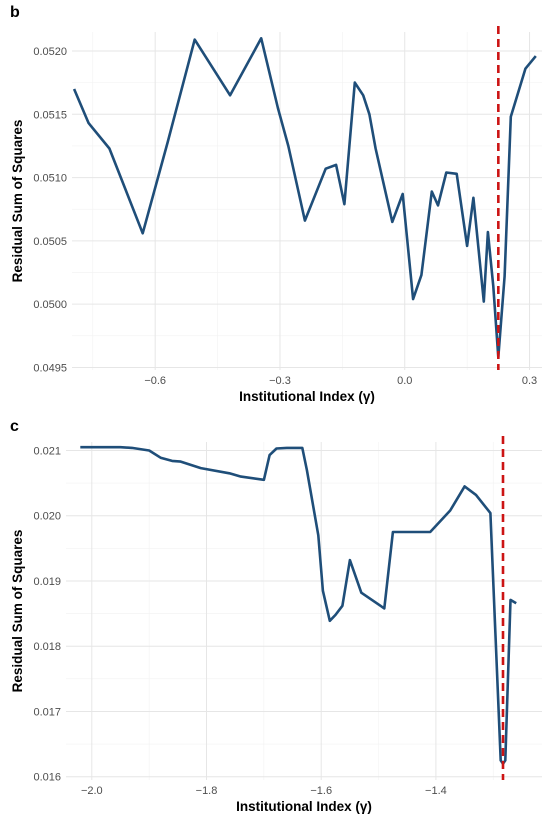 This screenshot has height=818, width=550. Describe the element at coordinates (207, 791) in the screenshot. I see `chart-1-x-tick-label: −1.8` at that location.